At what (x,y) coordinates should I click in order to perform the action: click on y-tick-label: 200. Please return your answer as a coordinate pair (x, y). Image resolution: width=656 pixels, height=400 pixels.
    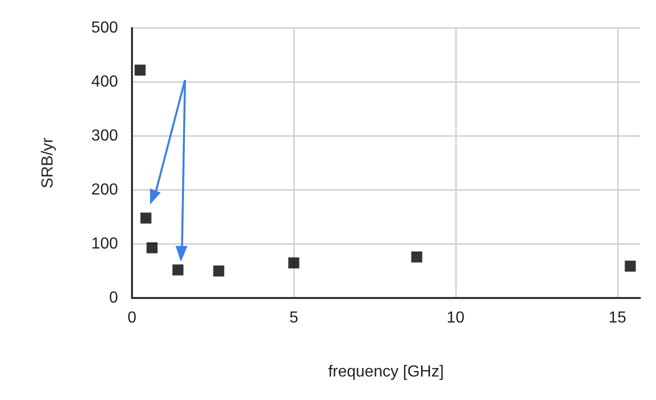
    Looking at the image, I should click on (104, 190).